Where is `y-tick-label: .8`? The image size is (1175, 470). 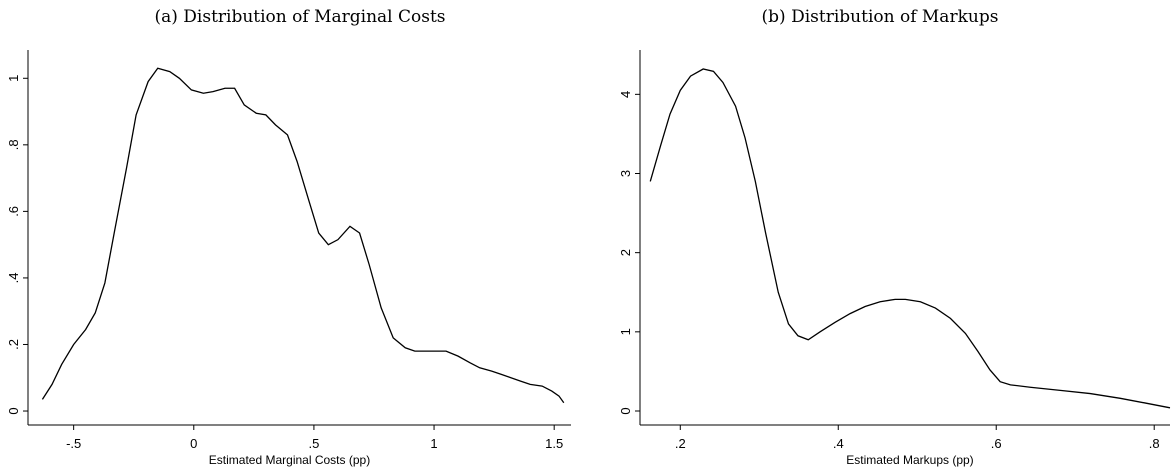 y-tick-label: .8 is located at coordinates (13, 144).